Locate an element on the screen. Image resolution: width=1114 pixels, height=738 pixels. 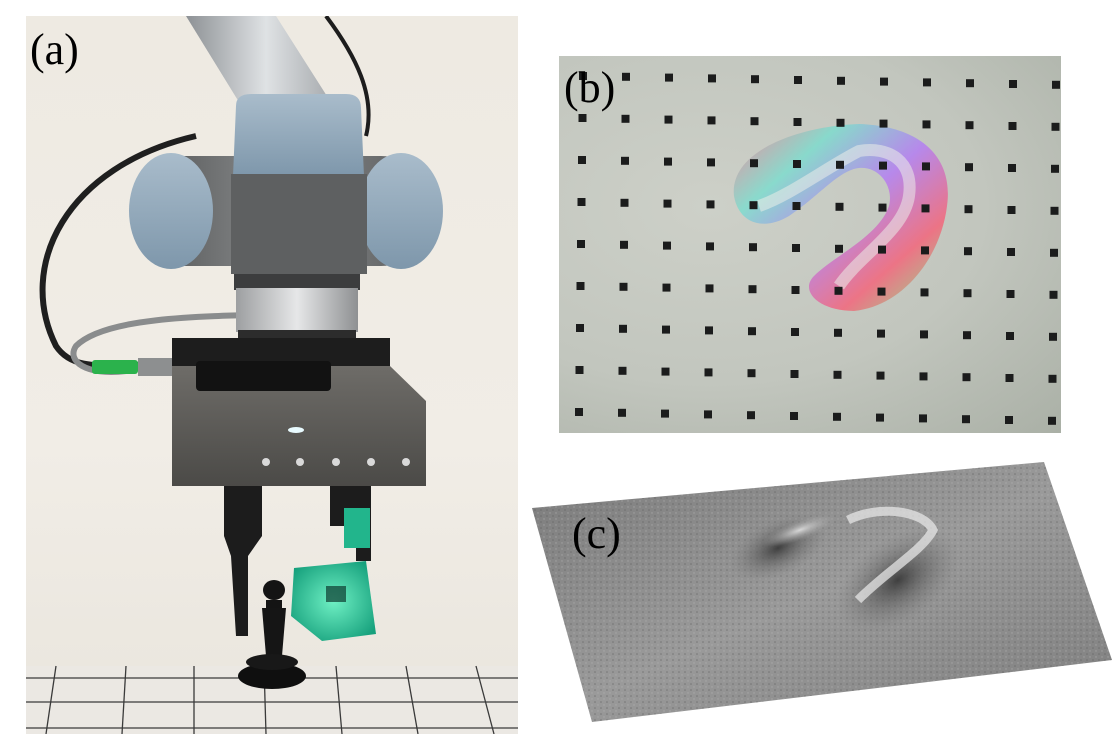
panel-label-a: (a) is located at coordinates (54, 49).